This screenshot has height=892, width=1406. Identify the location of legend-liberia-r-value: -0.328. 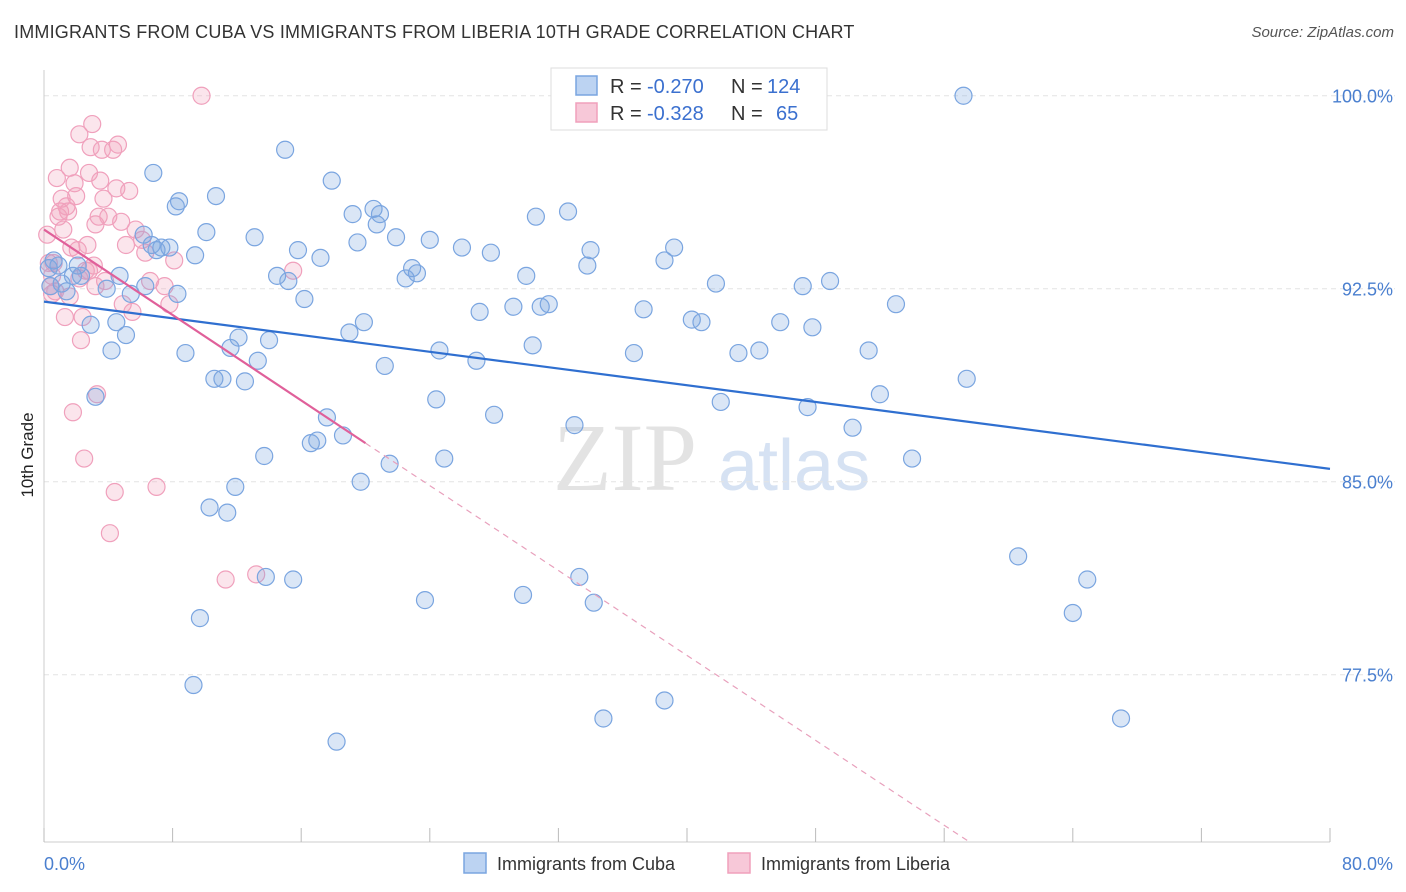
(675, 114).